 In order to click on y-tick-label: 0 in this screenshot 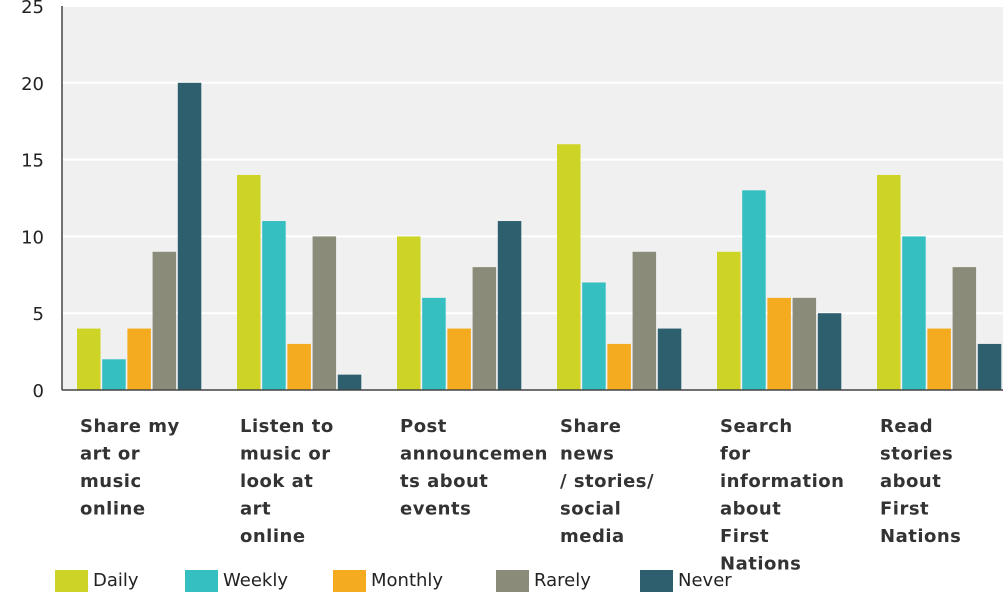, I will do `click(38, 391)`.